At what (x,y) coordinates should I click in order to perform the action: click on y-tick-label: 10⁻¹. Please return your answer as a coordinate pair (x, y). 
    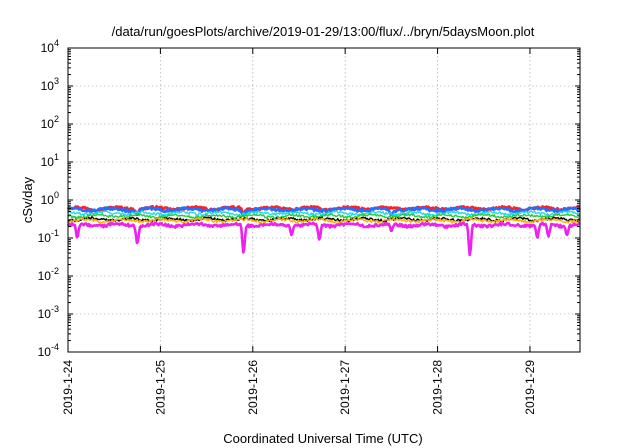
    Looking at the image, I should click on (48, 236).